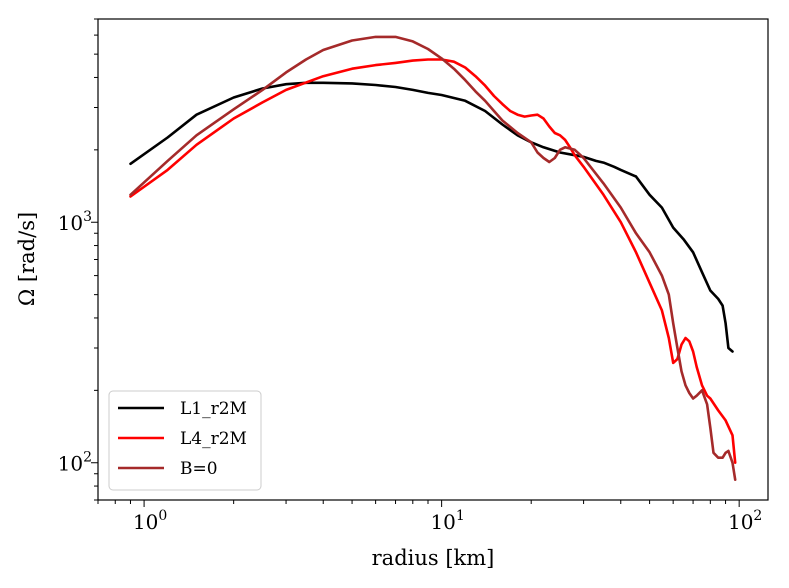 This screenshot has height=588, width=789. What do you see at coordinates (745, 521) in the screenshot?
I see `x-tick-label: 10²` at bounding box center [745, 521].